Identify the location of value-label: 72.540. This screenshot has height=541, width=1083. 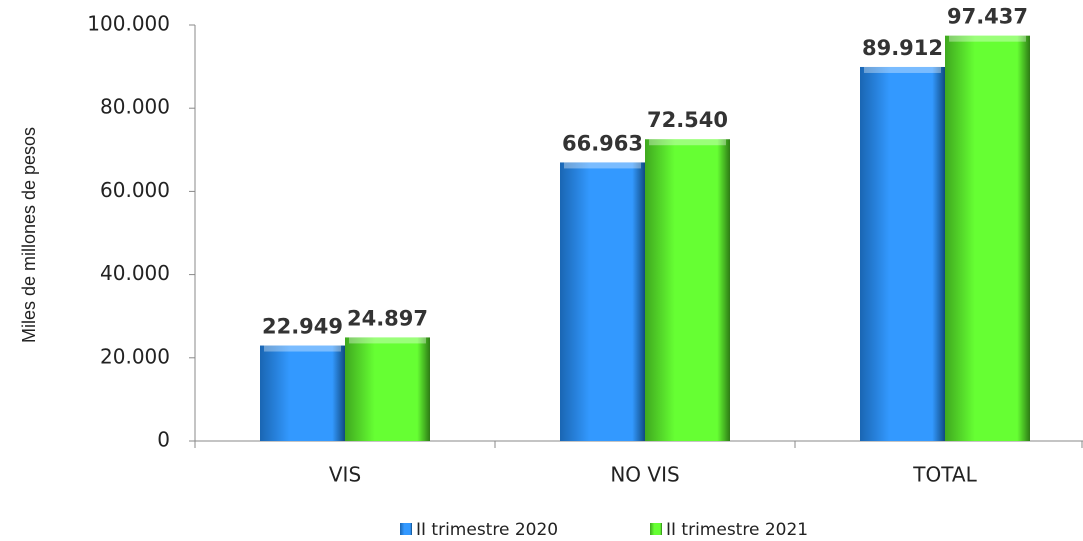
(687, 120).